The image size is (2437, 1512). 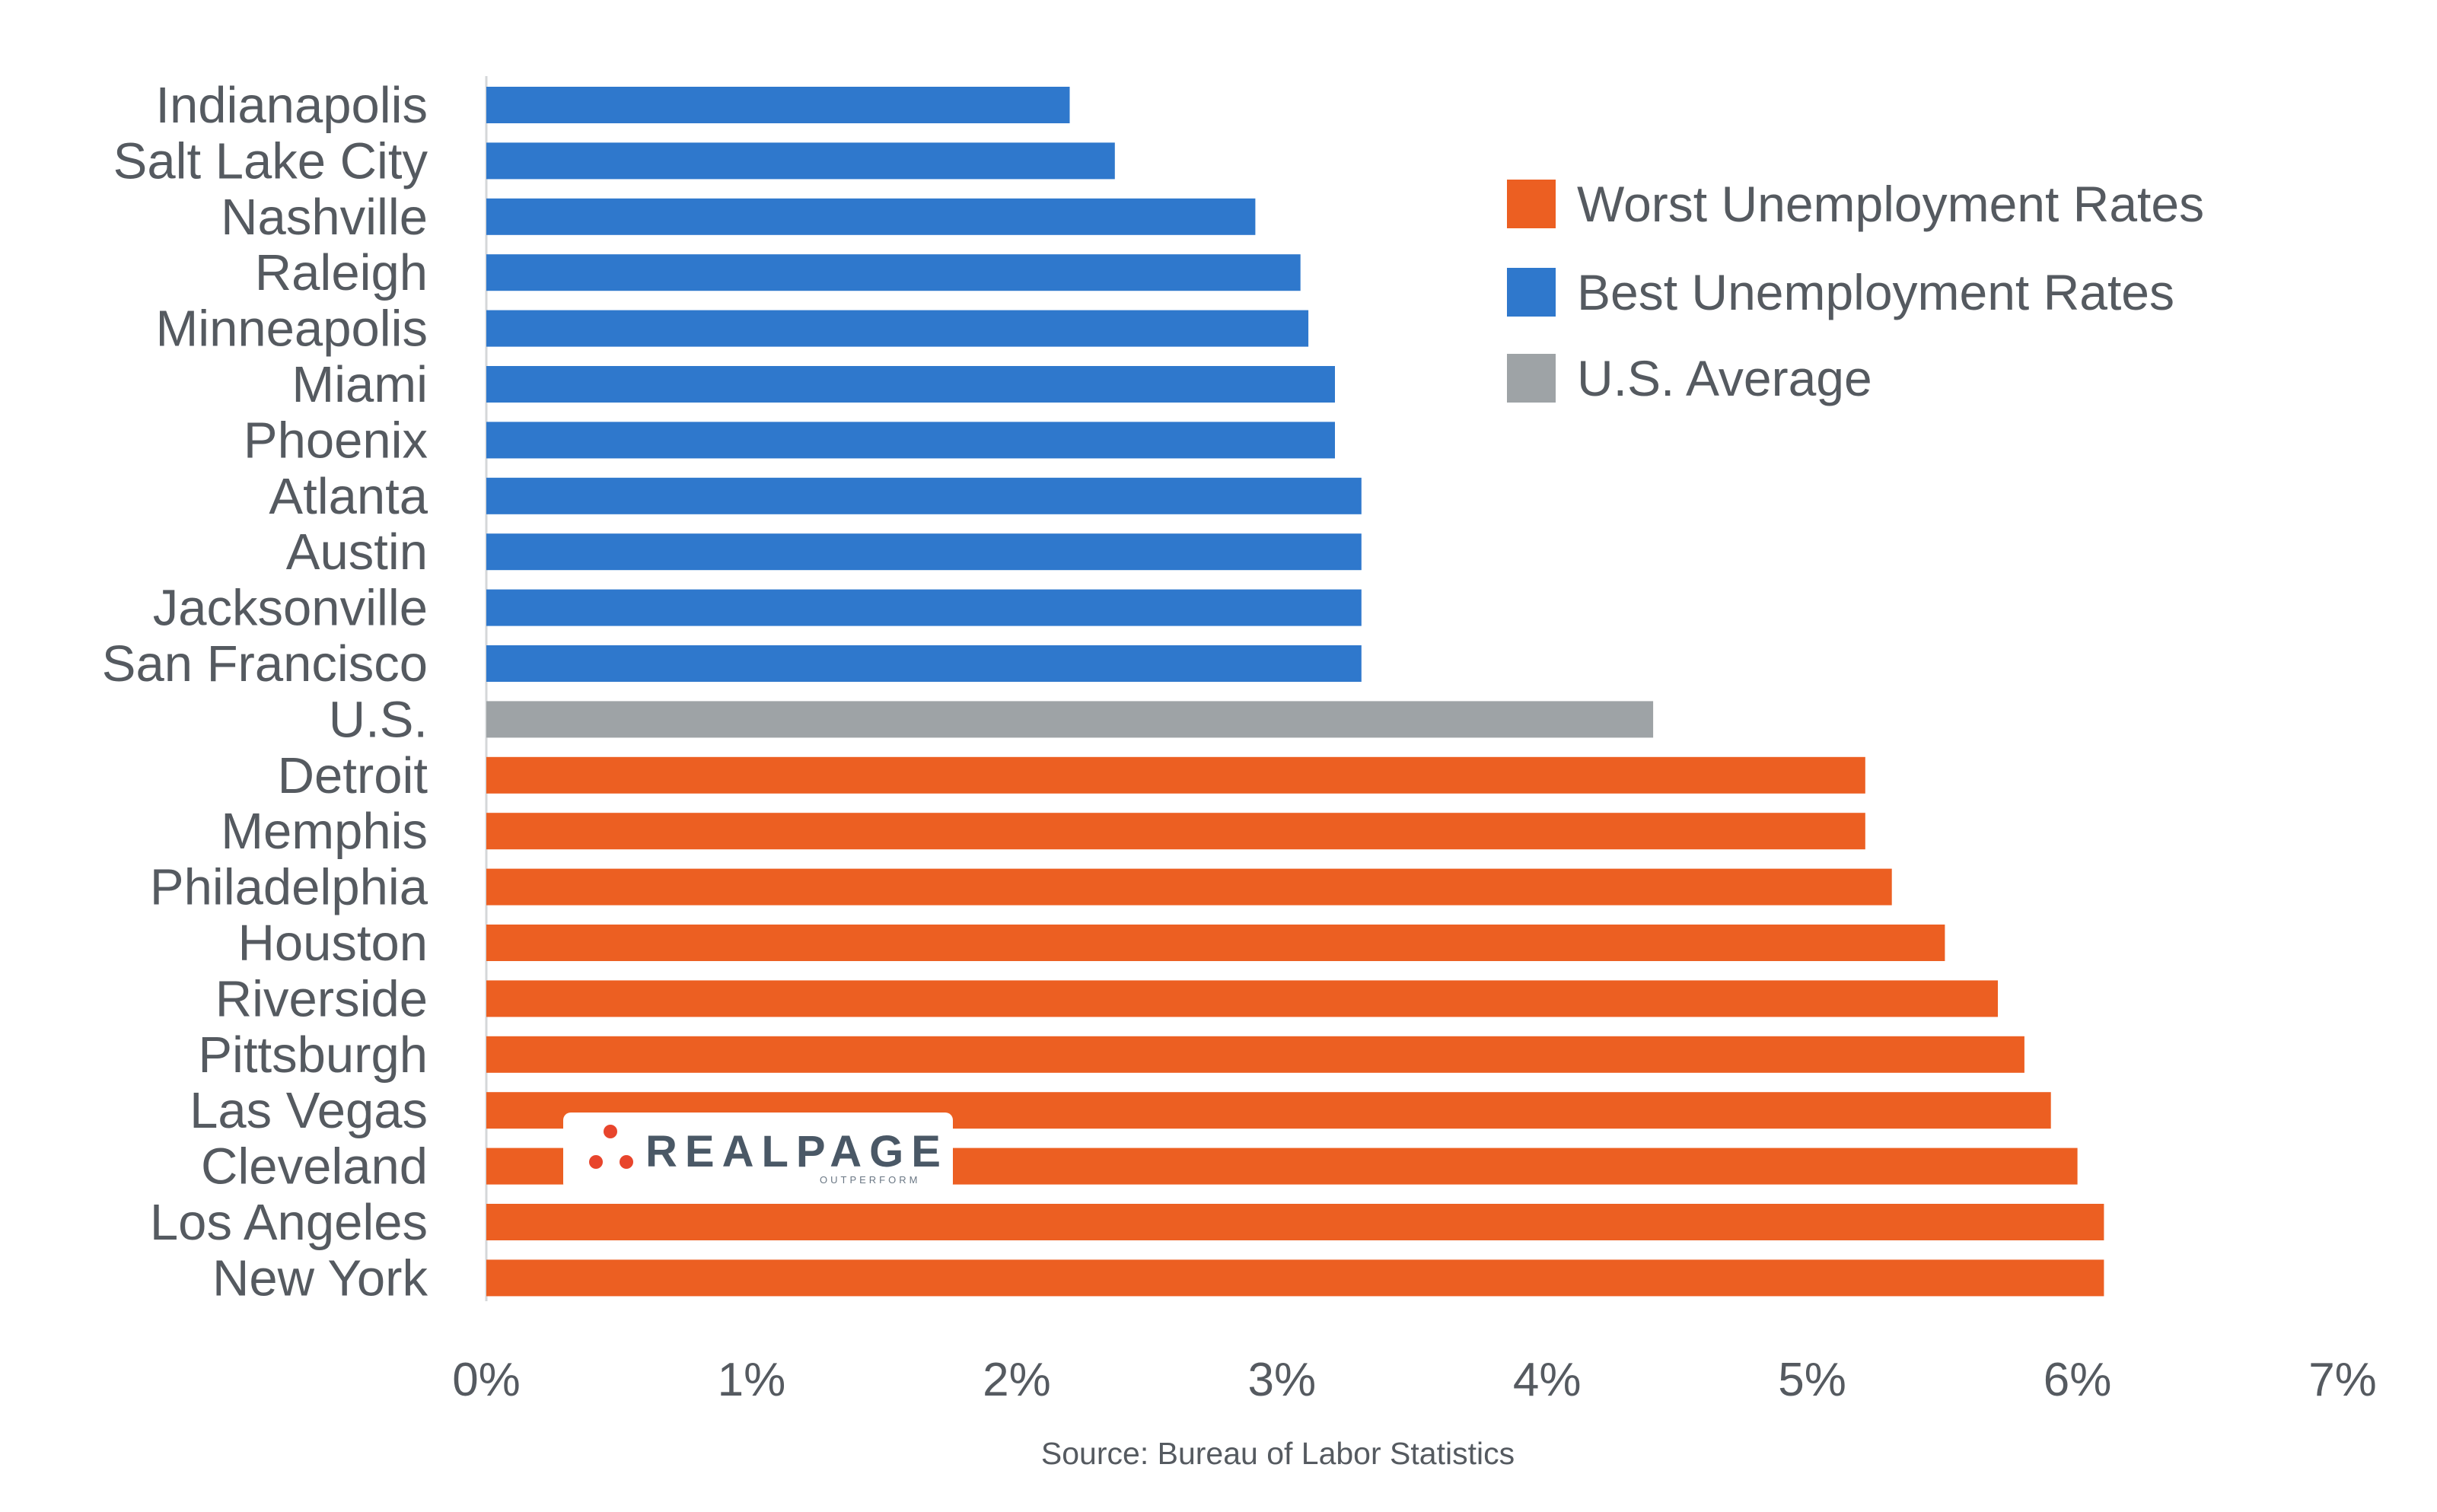 What do you see at coordinates (893, 272) in the screenshot?
I see `bar-raleigh` at bounding box center [893, 272].